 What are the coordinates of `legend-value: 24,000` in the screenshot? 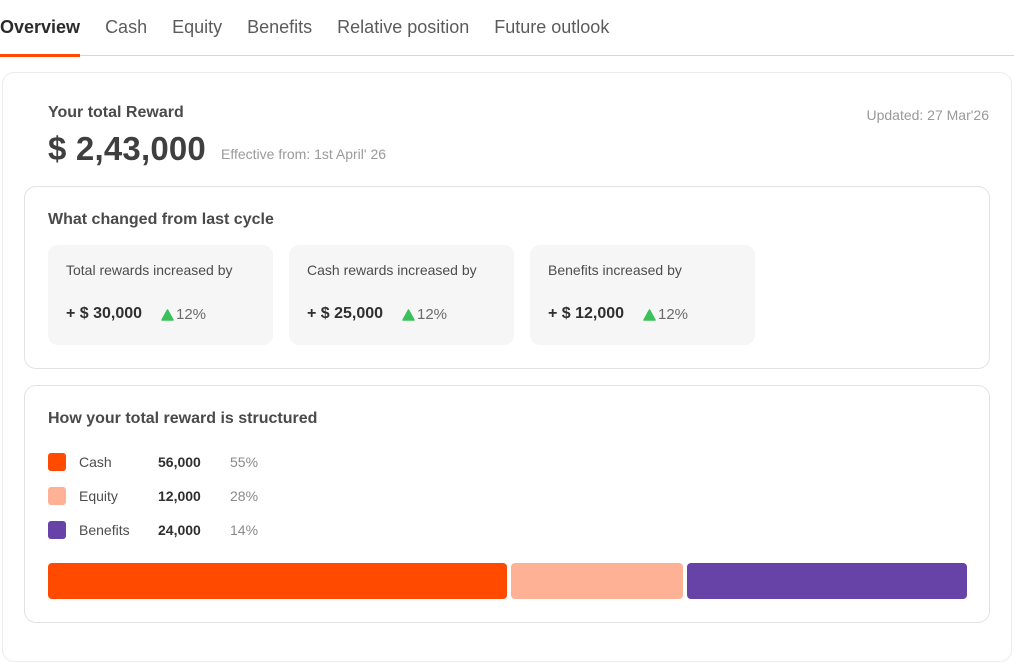 It's located at (179, 530).